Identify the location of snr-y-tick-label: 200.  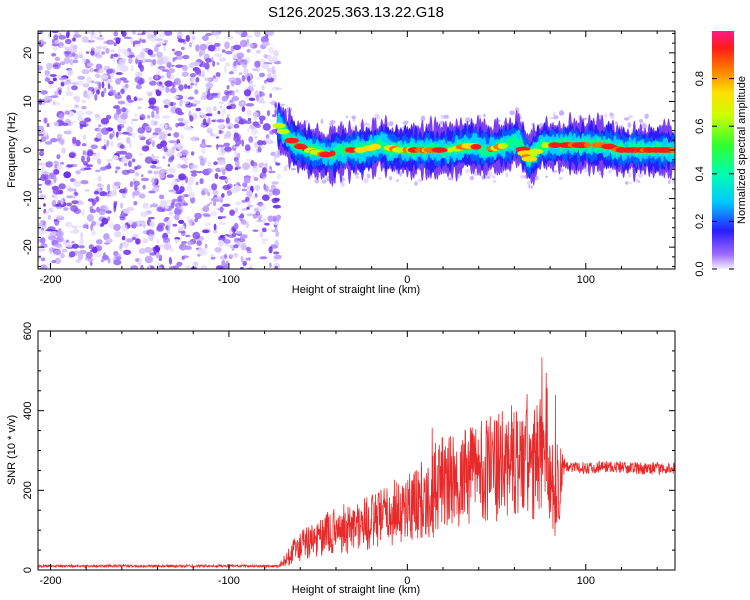
(28, 490).